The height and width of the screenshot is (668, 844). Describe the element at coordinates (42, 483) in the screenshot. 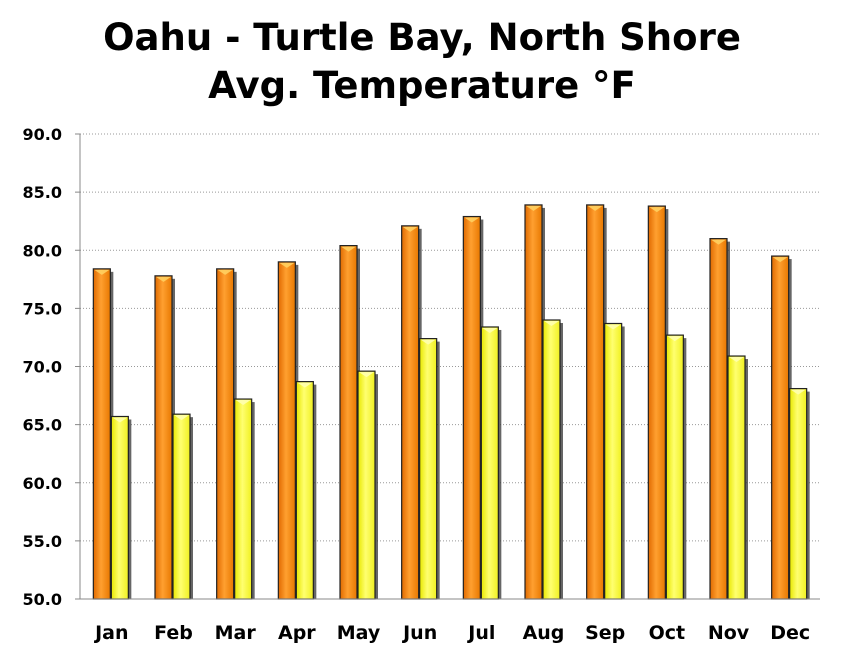

I see `y-tick-label: 60.0` at that location.